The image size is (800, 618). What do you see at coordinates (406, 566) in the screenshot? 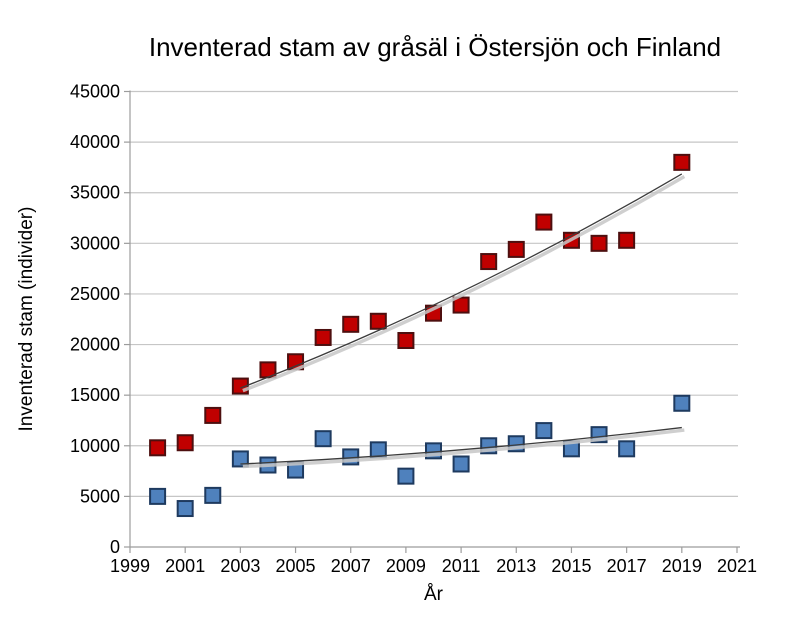
I see `x-tick-label: 2009` at bounding box center [406, 566].